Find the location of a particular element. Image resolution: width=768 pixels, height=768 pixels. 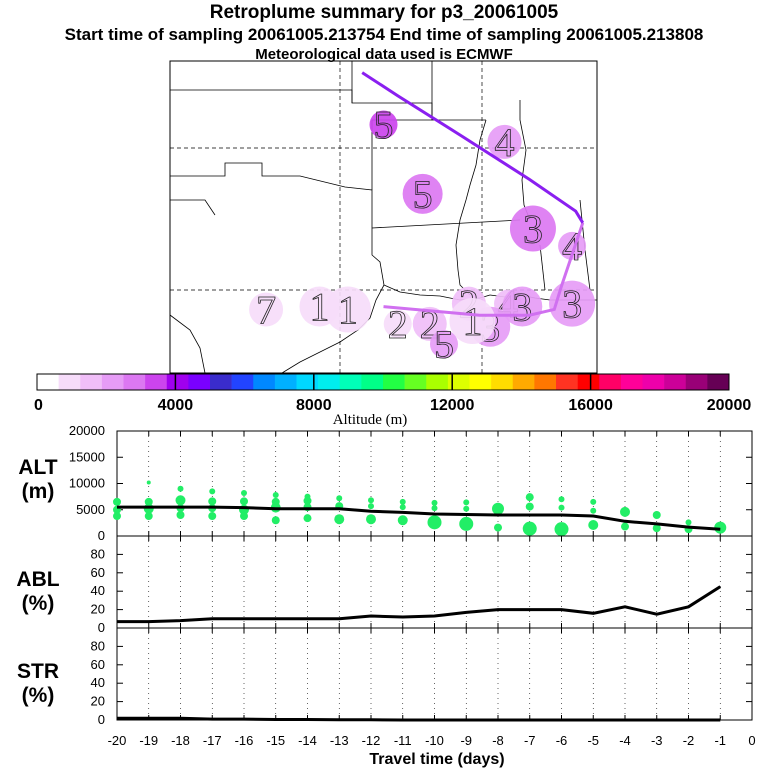

colorbar-tick-label: 20000 is located at coordinates (729, 405).